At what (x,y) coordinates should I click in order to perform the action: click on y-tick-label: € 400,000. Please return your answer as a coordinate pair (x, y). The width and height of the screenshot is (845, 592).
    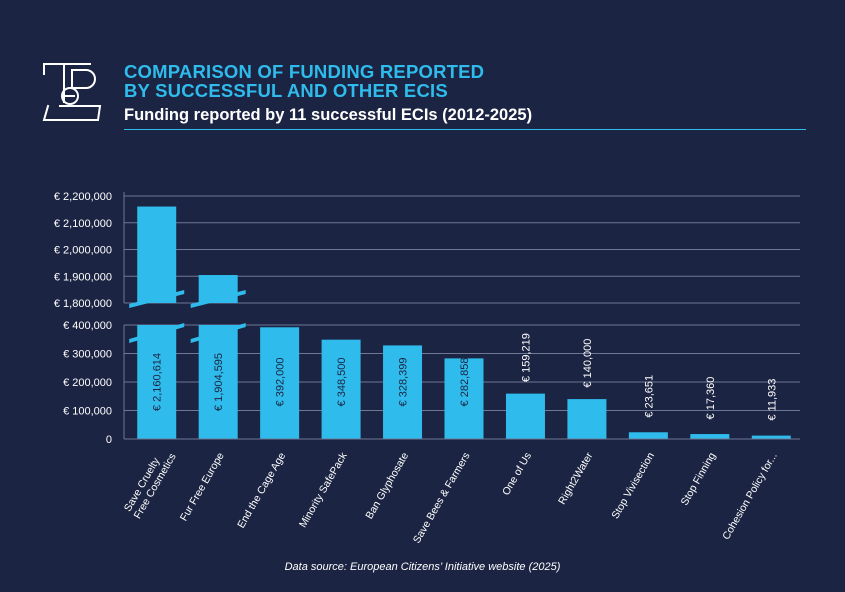
    Looking at the image, I should click on (87, 326).